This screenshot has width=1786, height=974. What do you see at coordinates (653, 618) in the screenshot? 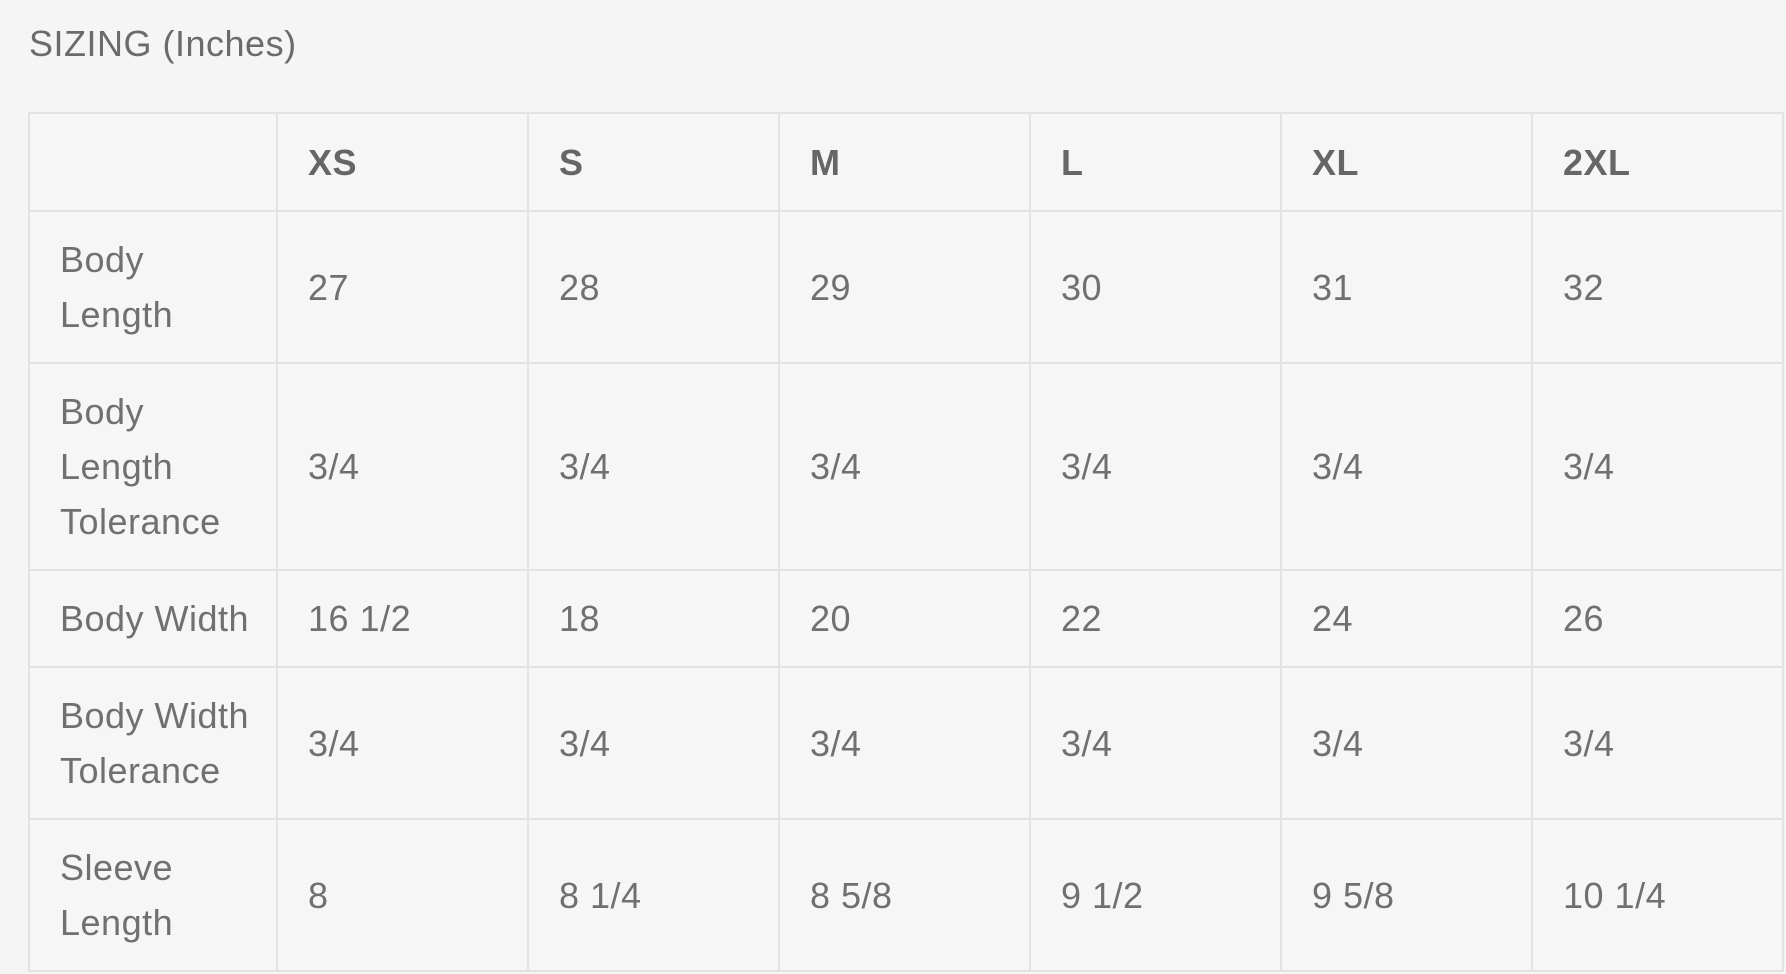
I see `size-value-cell: 18` at bounding box center [653, 618].